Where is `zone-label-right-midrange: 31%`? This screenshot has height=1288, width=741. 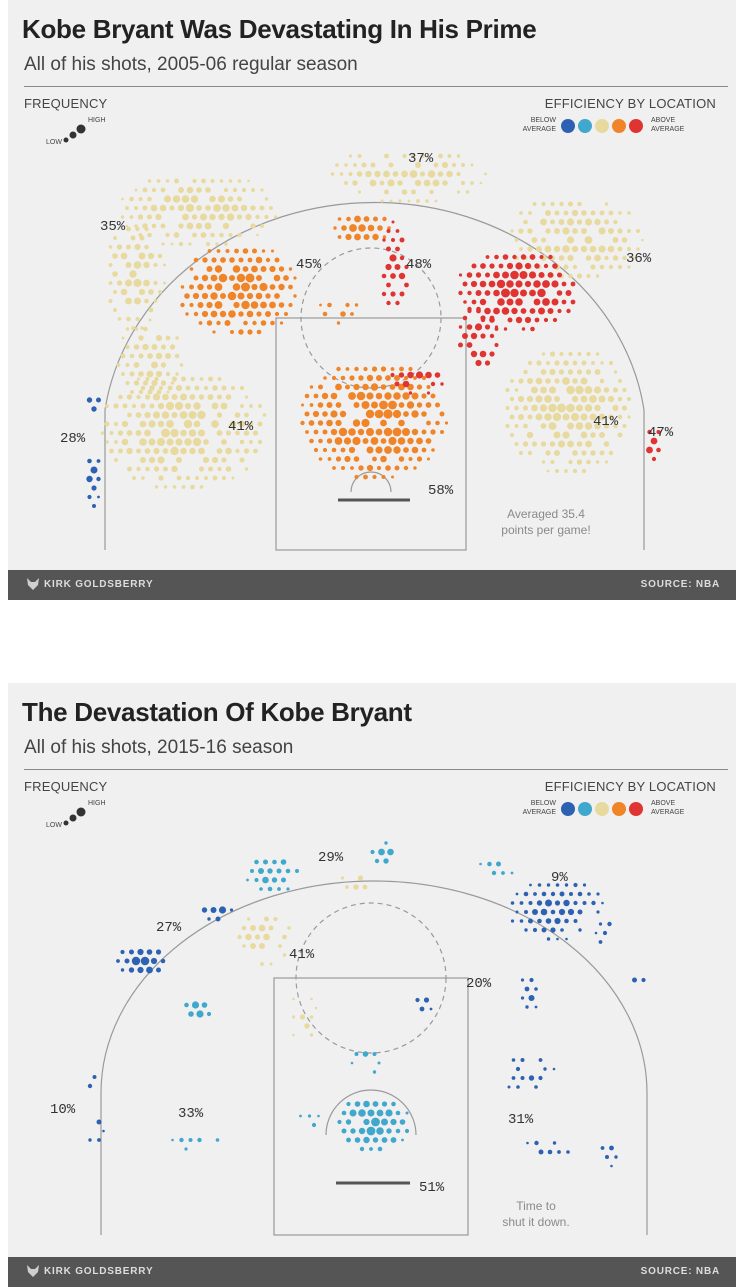 zone-label-right-midrange: 31% is located at coordinates (521, 1120).